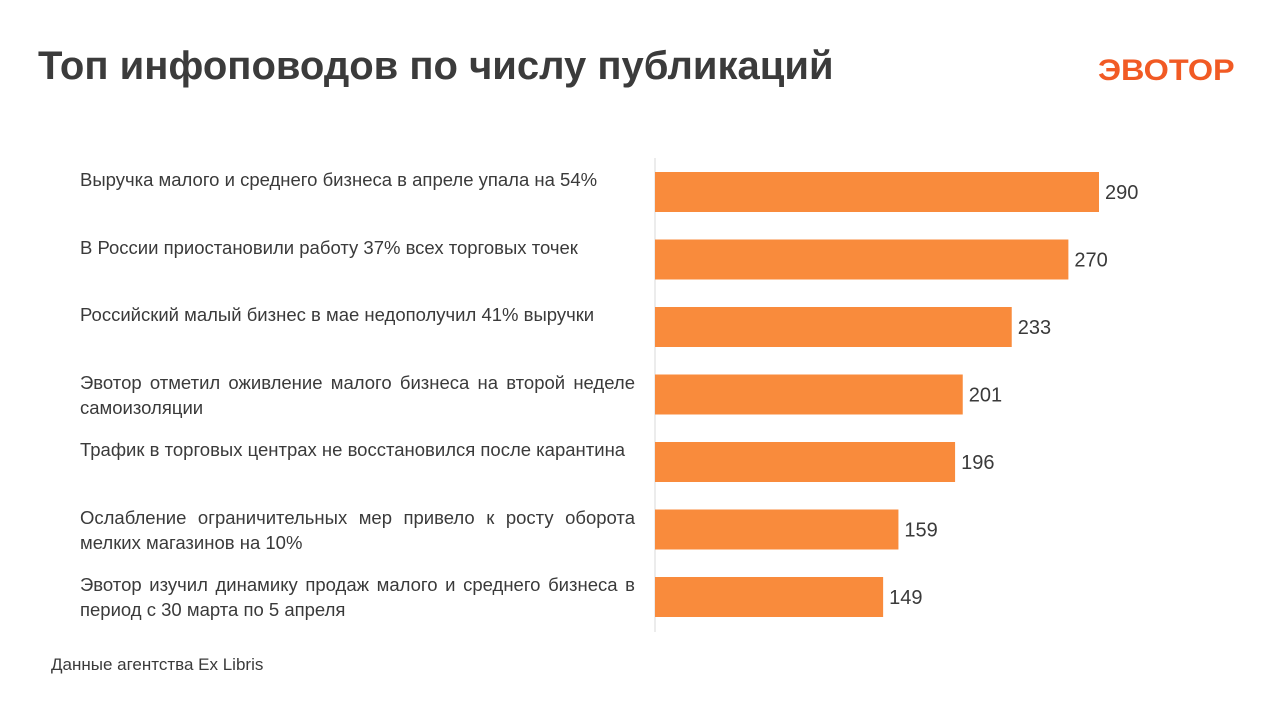 Image resolution: width=1280 pixels, height=720 pixels. I want to click on evotor-logo: ЭВОТОР, so click(1166, 70).